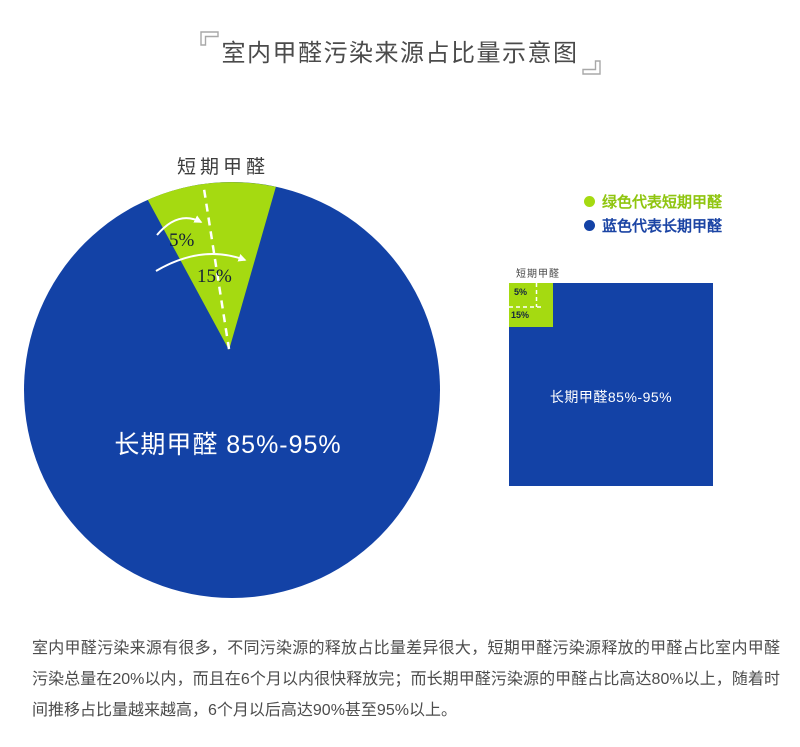 The width and height of the screenshot is (800, 747). I want to click on legend: 绿色代表短期甲醛 蓝色代表长期甲醛, so click(653, 216).